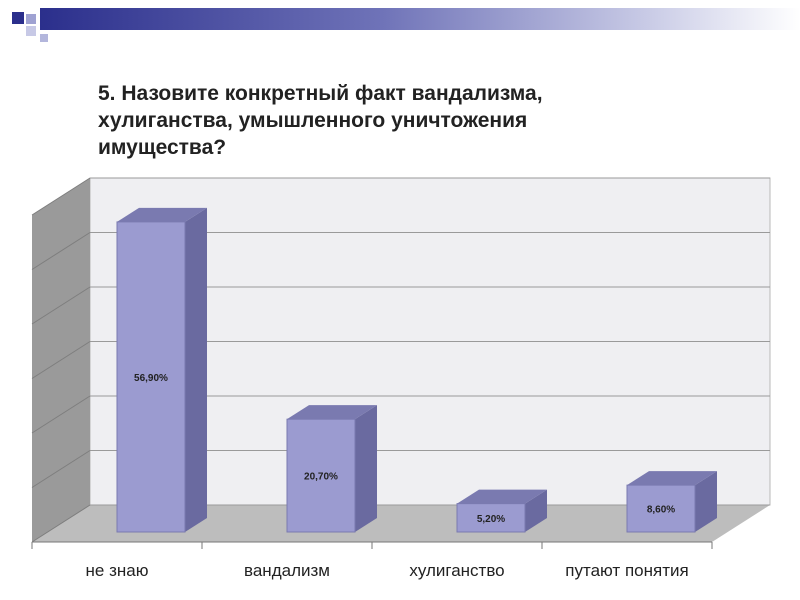  What do you see at coordinates (626, 570) in the screenshot?
I see `x-tick-label: путают понятия` at bounding box center [626, 570].